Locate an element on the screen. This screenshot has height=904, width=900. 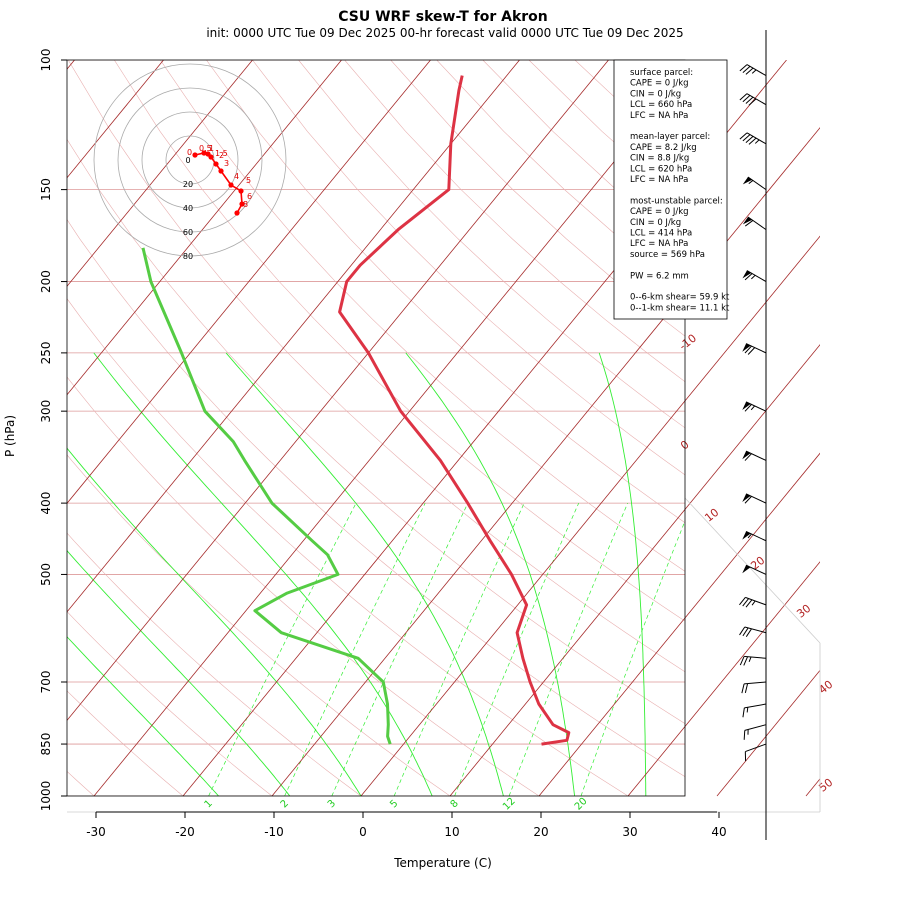
y-tick-label: 500 is located at coordinates (46, 574).